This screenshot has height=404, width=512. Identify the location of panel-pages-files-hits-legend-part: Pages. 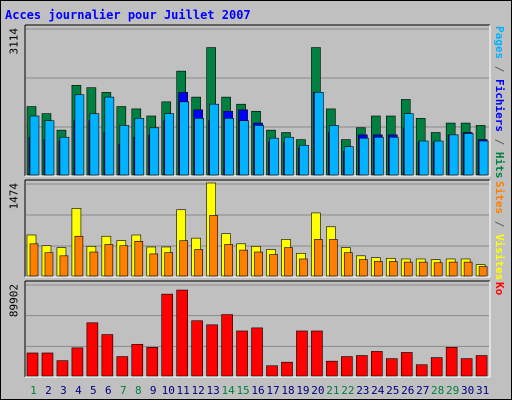
(500, 42).